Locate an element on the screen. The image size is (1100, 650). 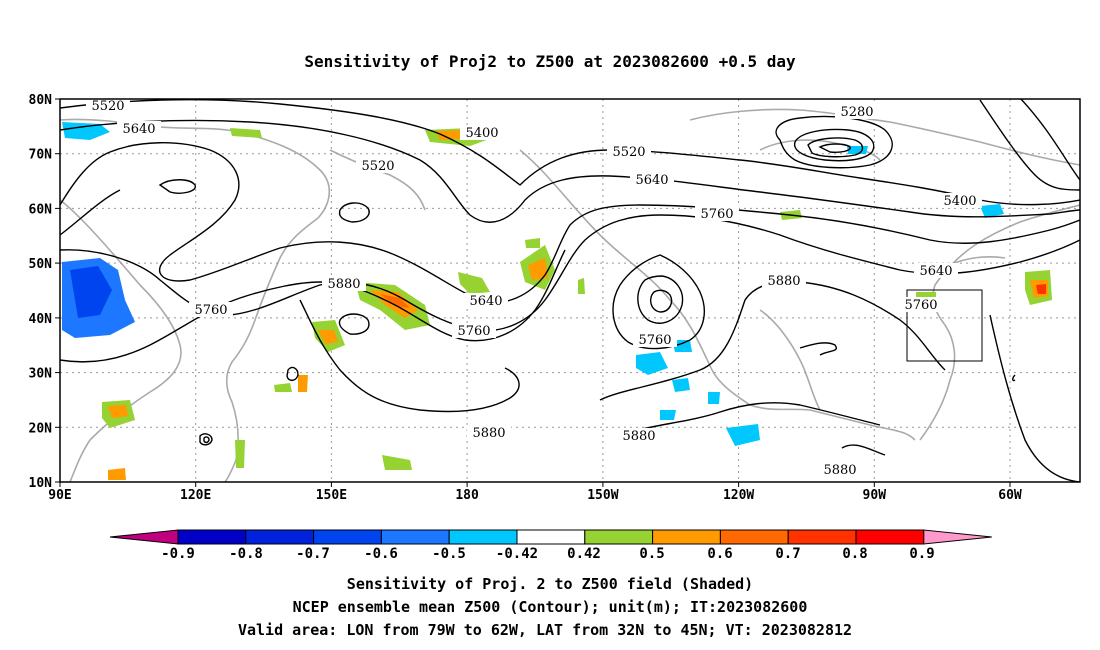
lat-tick-label: 10N is located at coordinates (41, 483).